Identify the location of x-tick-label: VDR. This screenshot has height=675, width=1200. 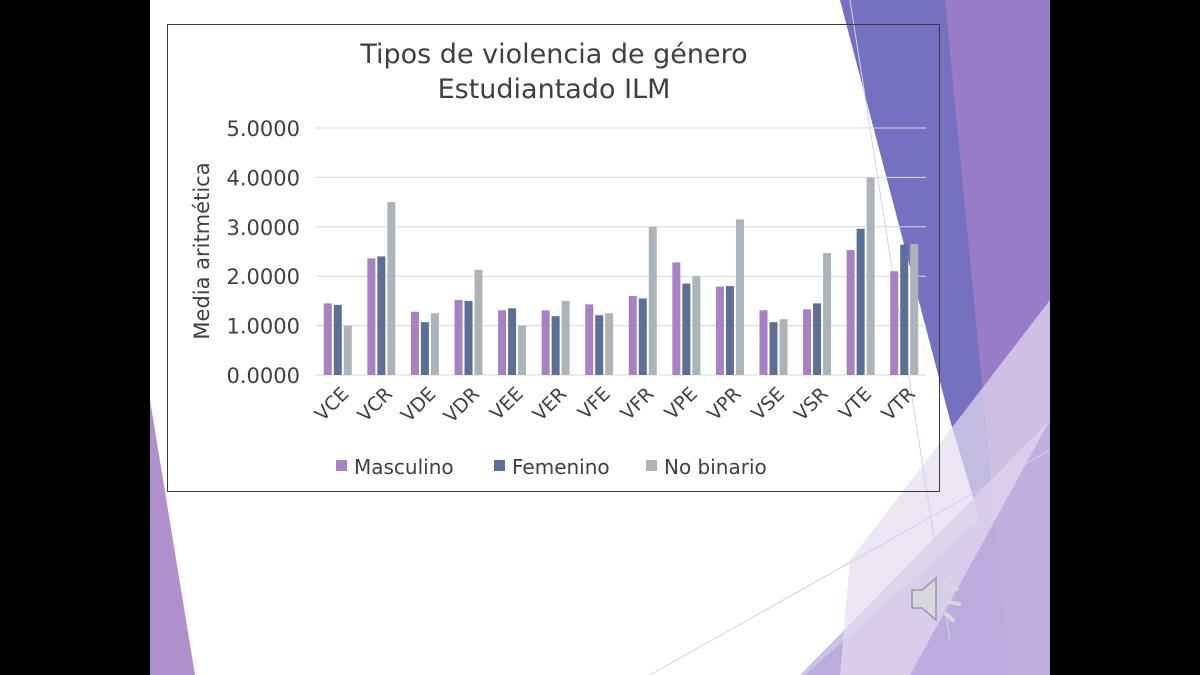
(462, 405).